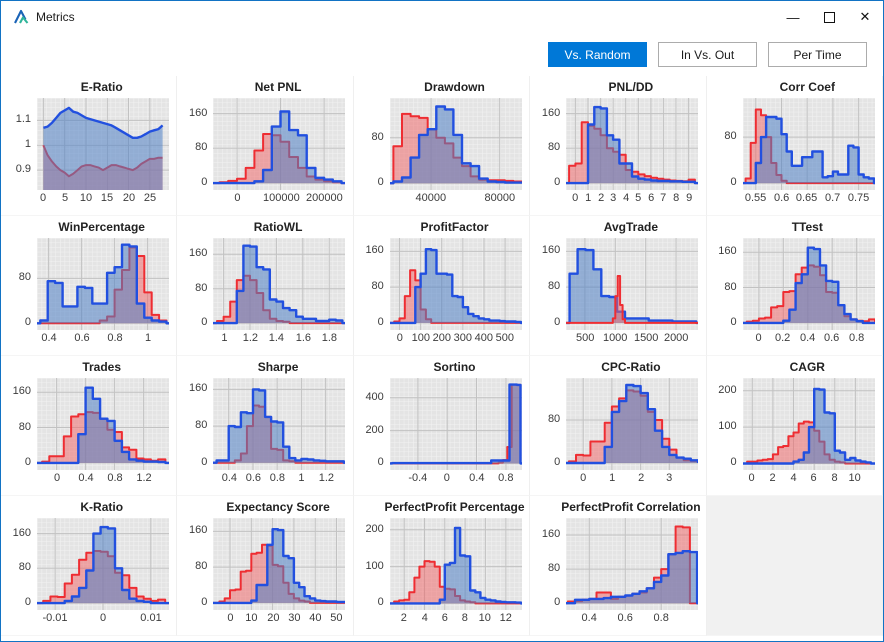 This screenshot has height=642, width=884. I want to click on x-tick-label: 400, so click(483, 338).